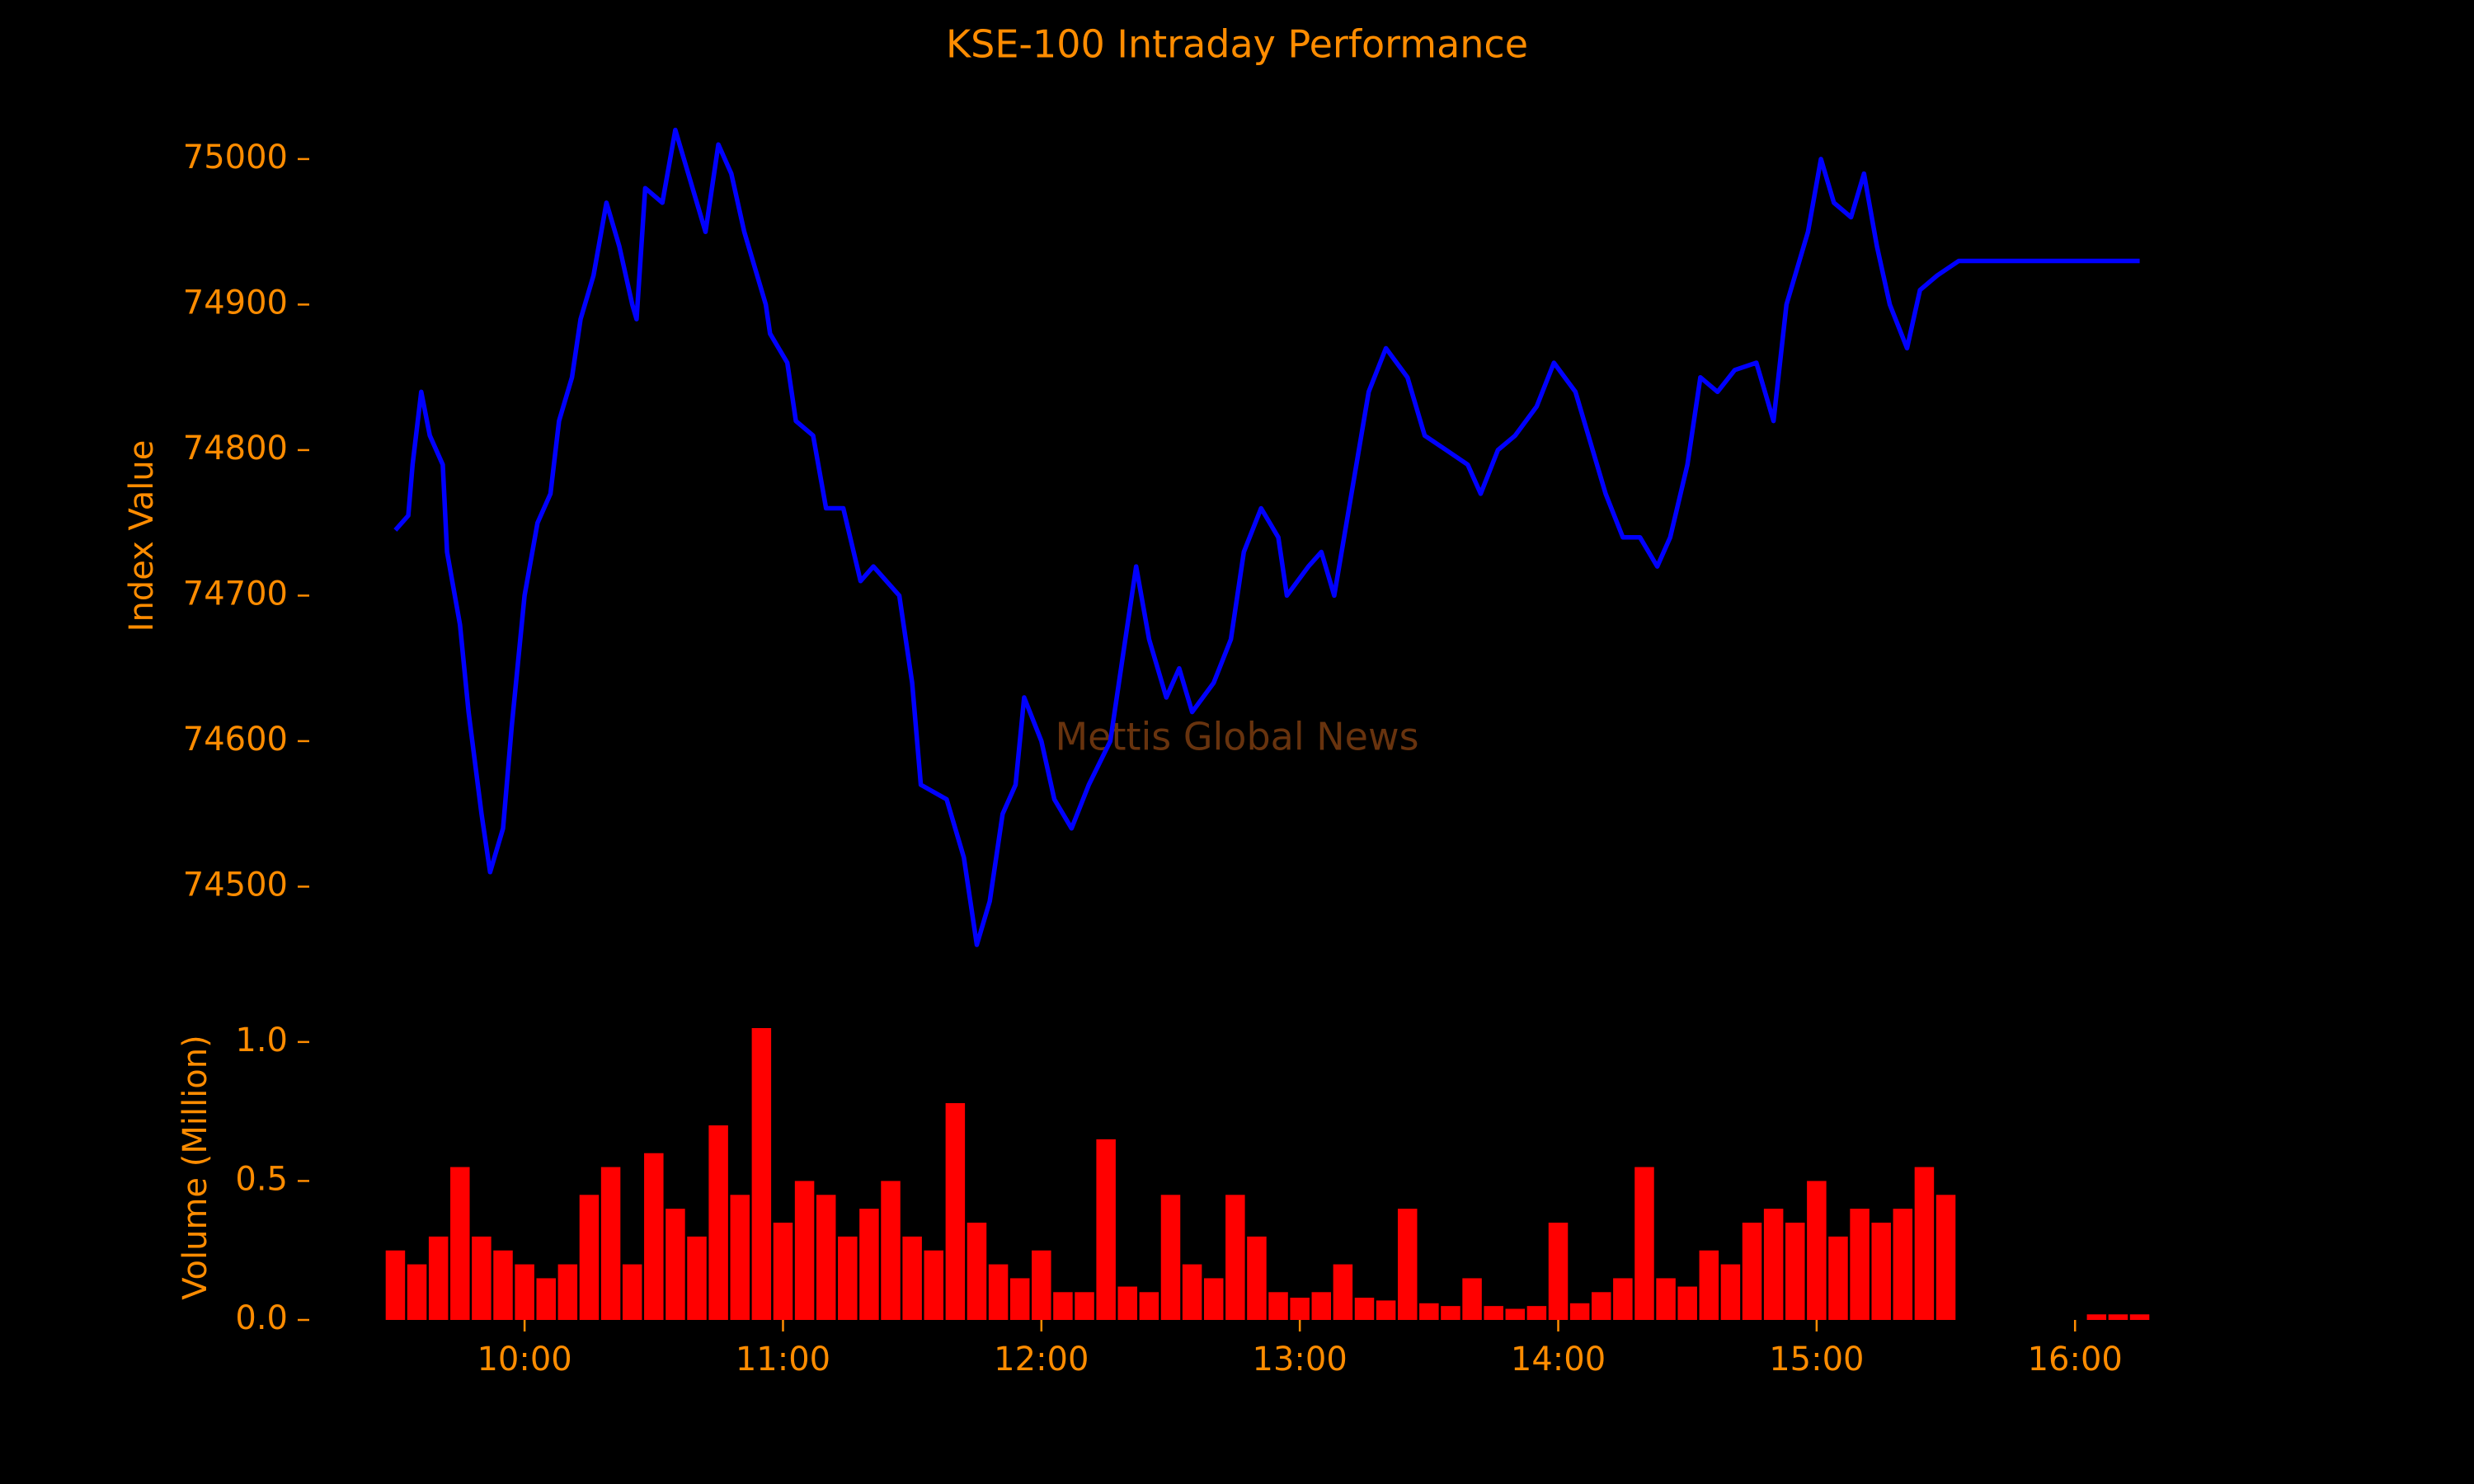  Describe the element at coordinates (1236, 737) in the screenshot. I see `watermark: Mettis Global News` at that location.